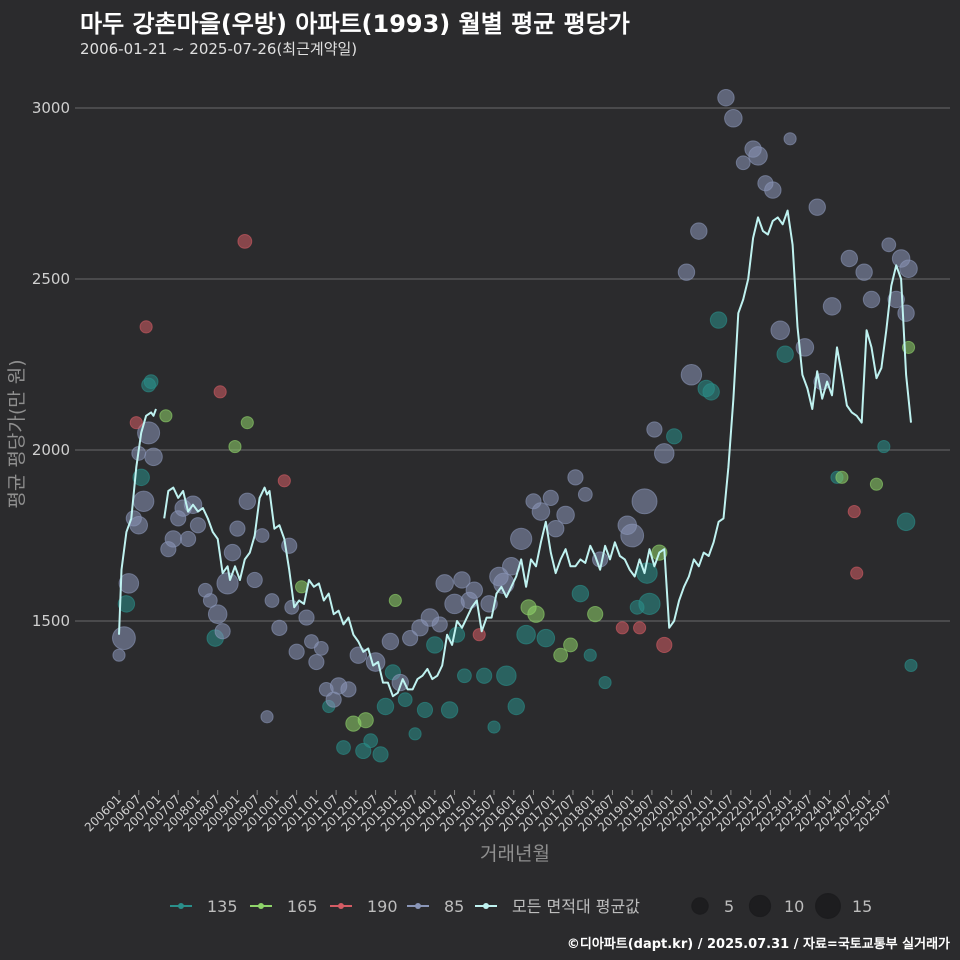 Image resolution: width=960 pixels, height=960 pixels. Describe the element at coordinates (222, 906) in the screenshot. I see `legend-label: 135` at that location.